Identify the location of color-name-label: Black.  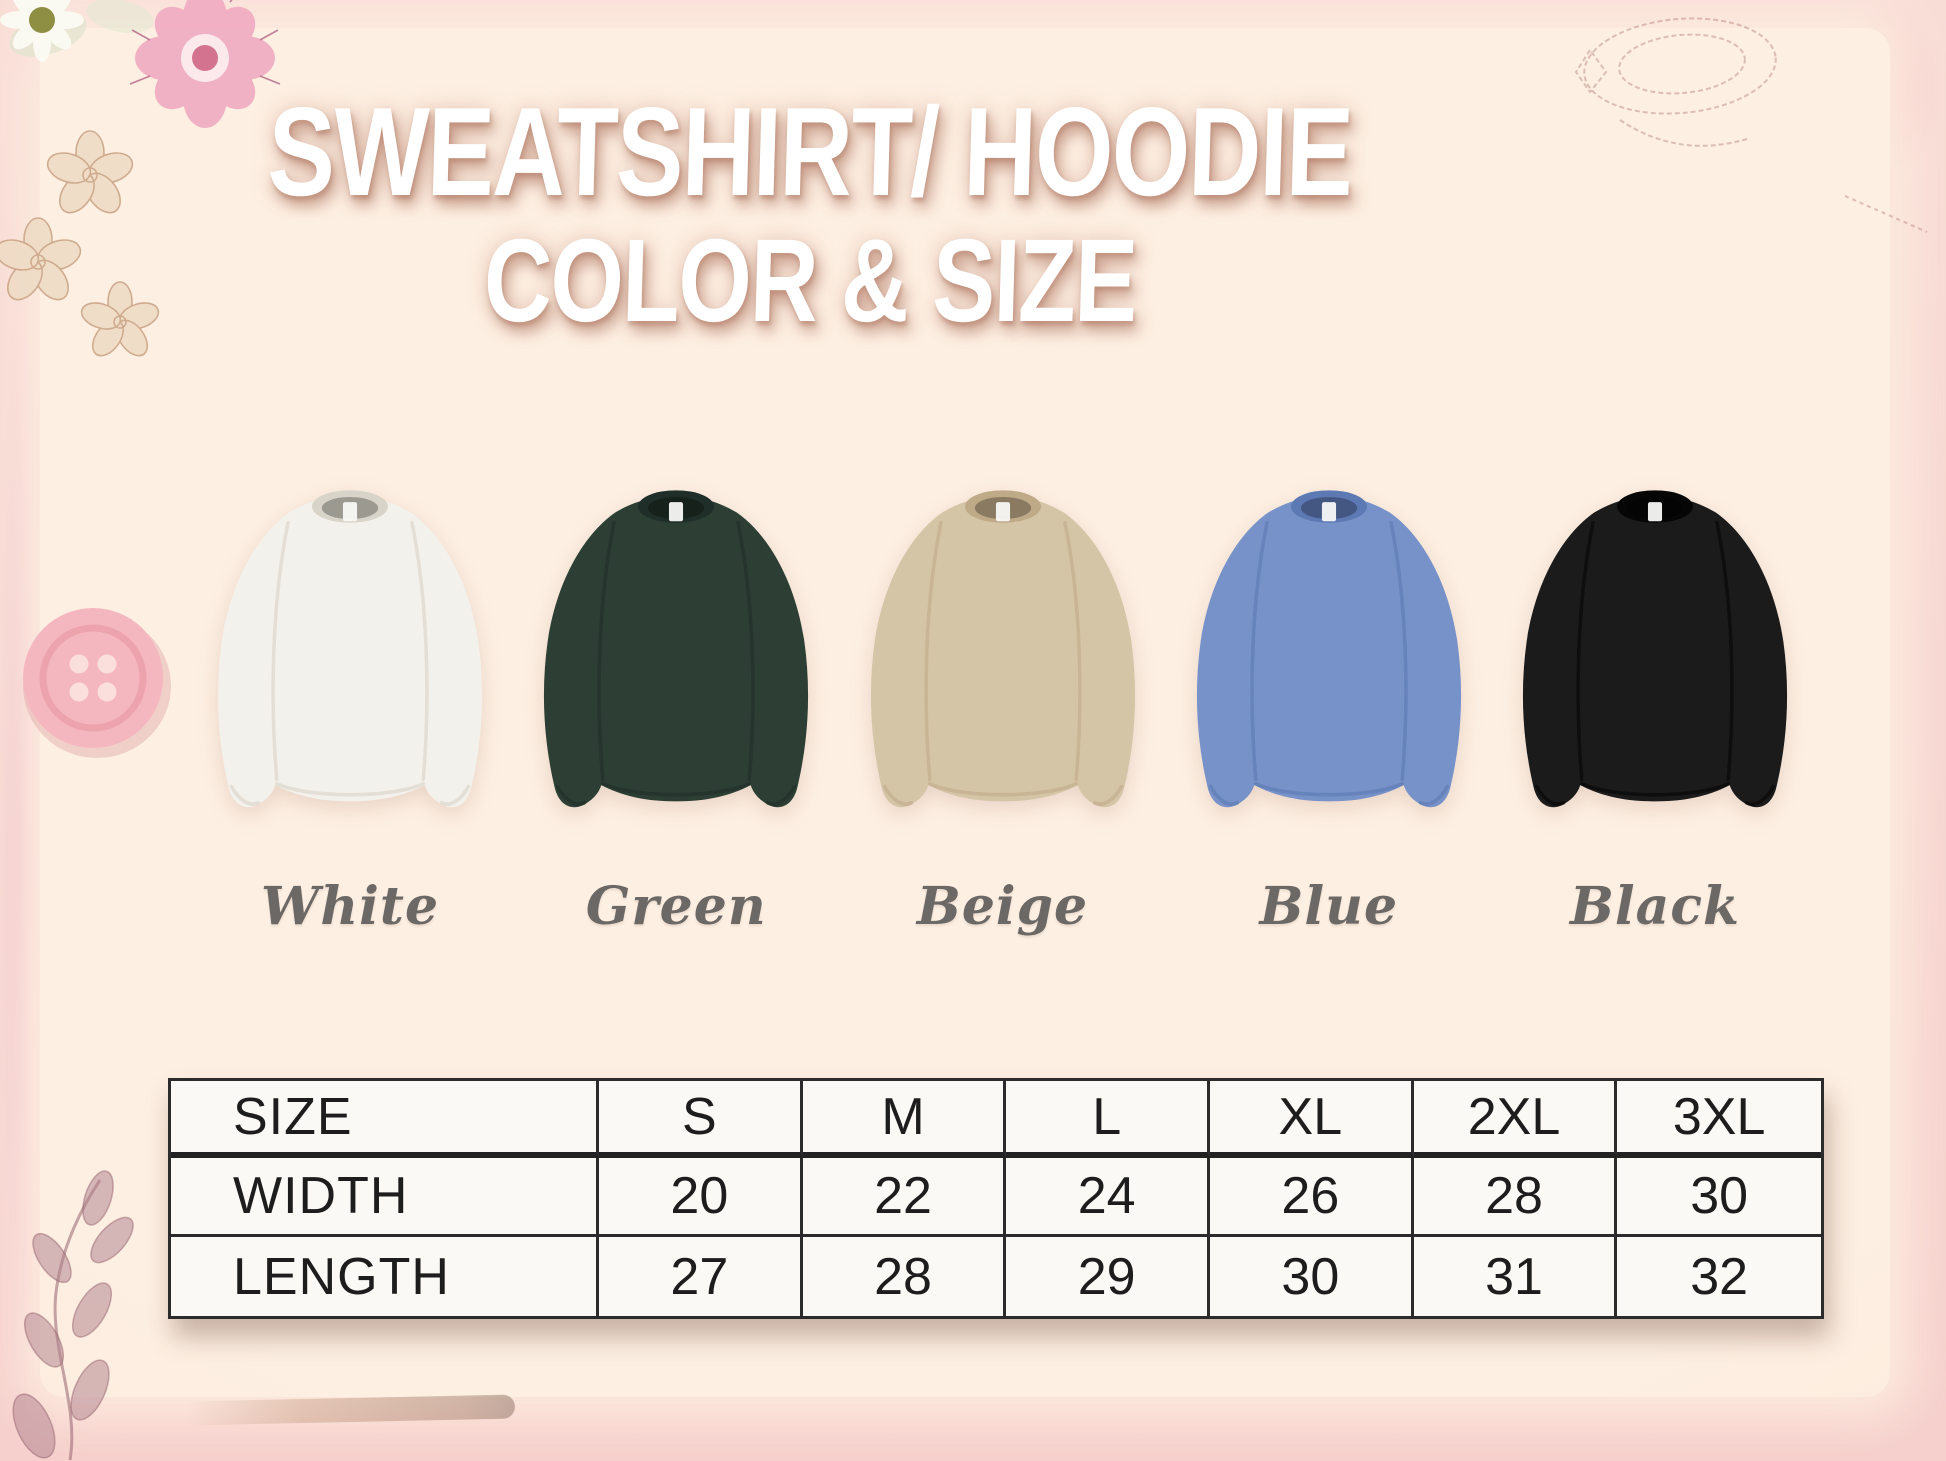
(1655, 906).